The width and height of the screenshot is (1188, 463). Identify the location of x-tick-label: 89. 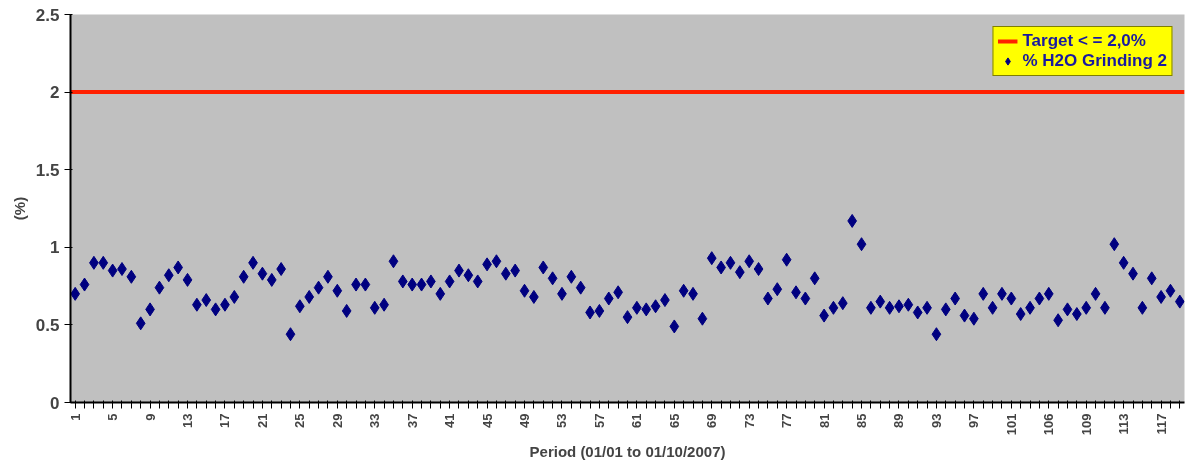
(899, 420).